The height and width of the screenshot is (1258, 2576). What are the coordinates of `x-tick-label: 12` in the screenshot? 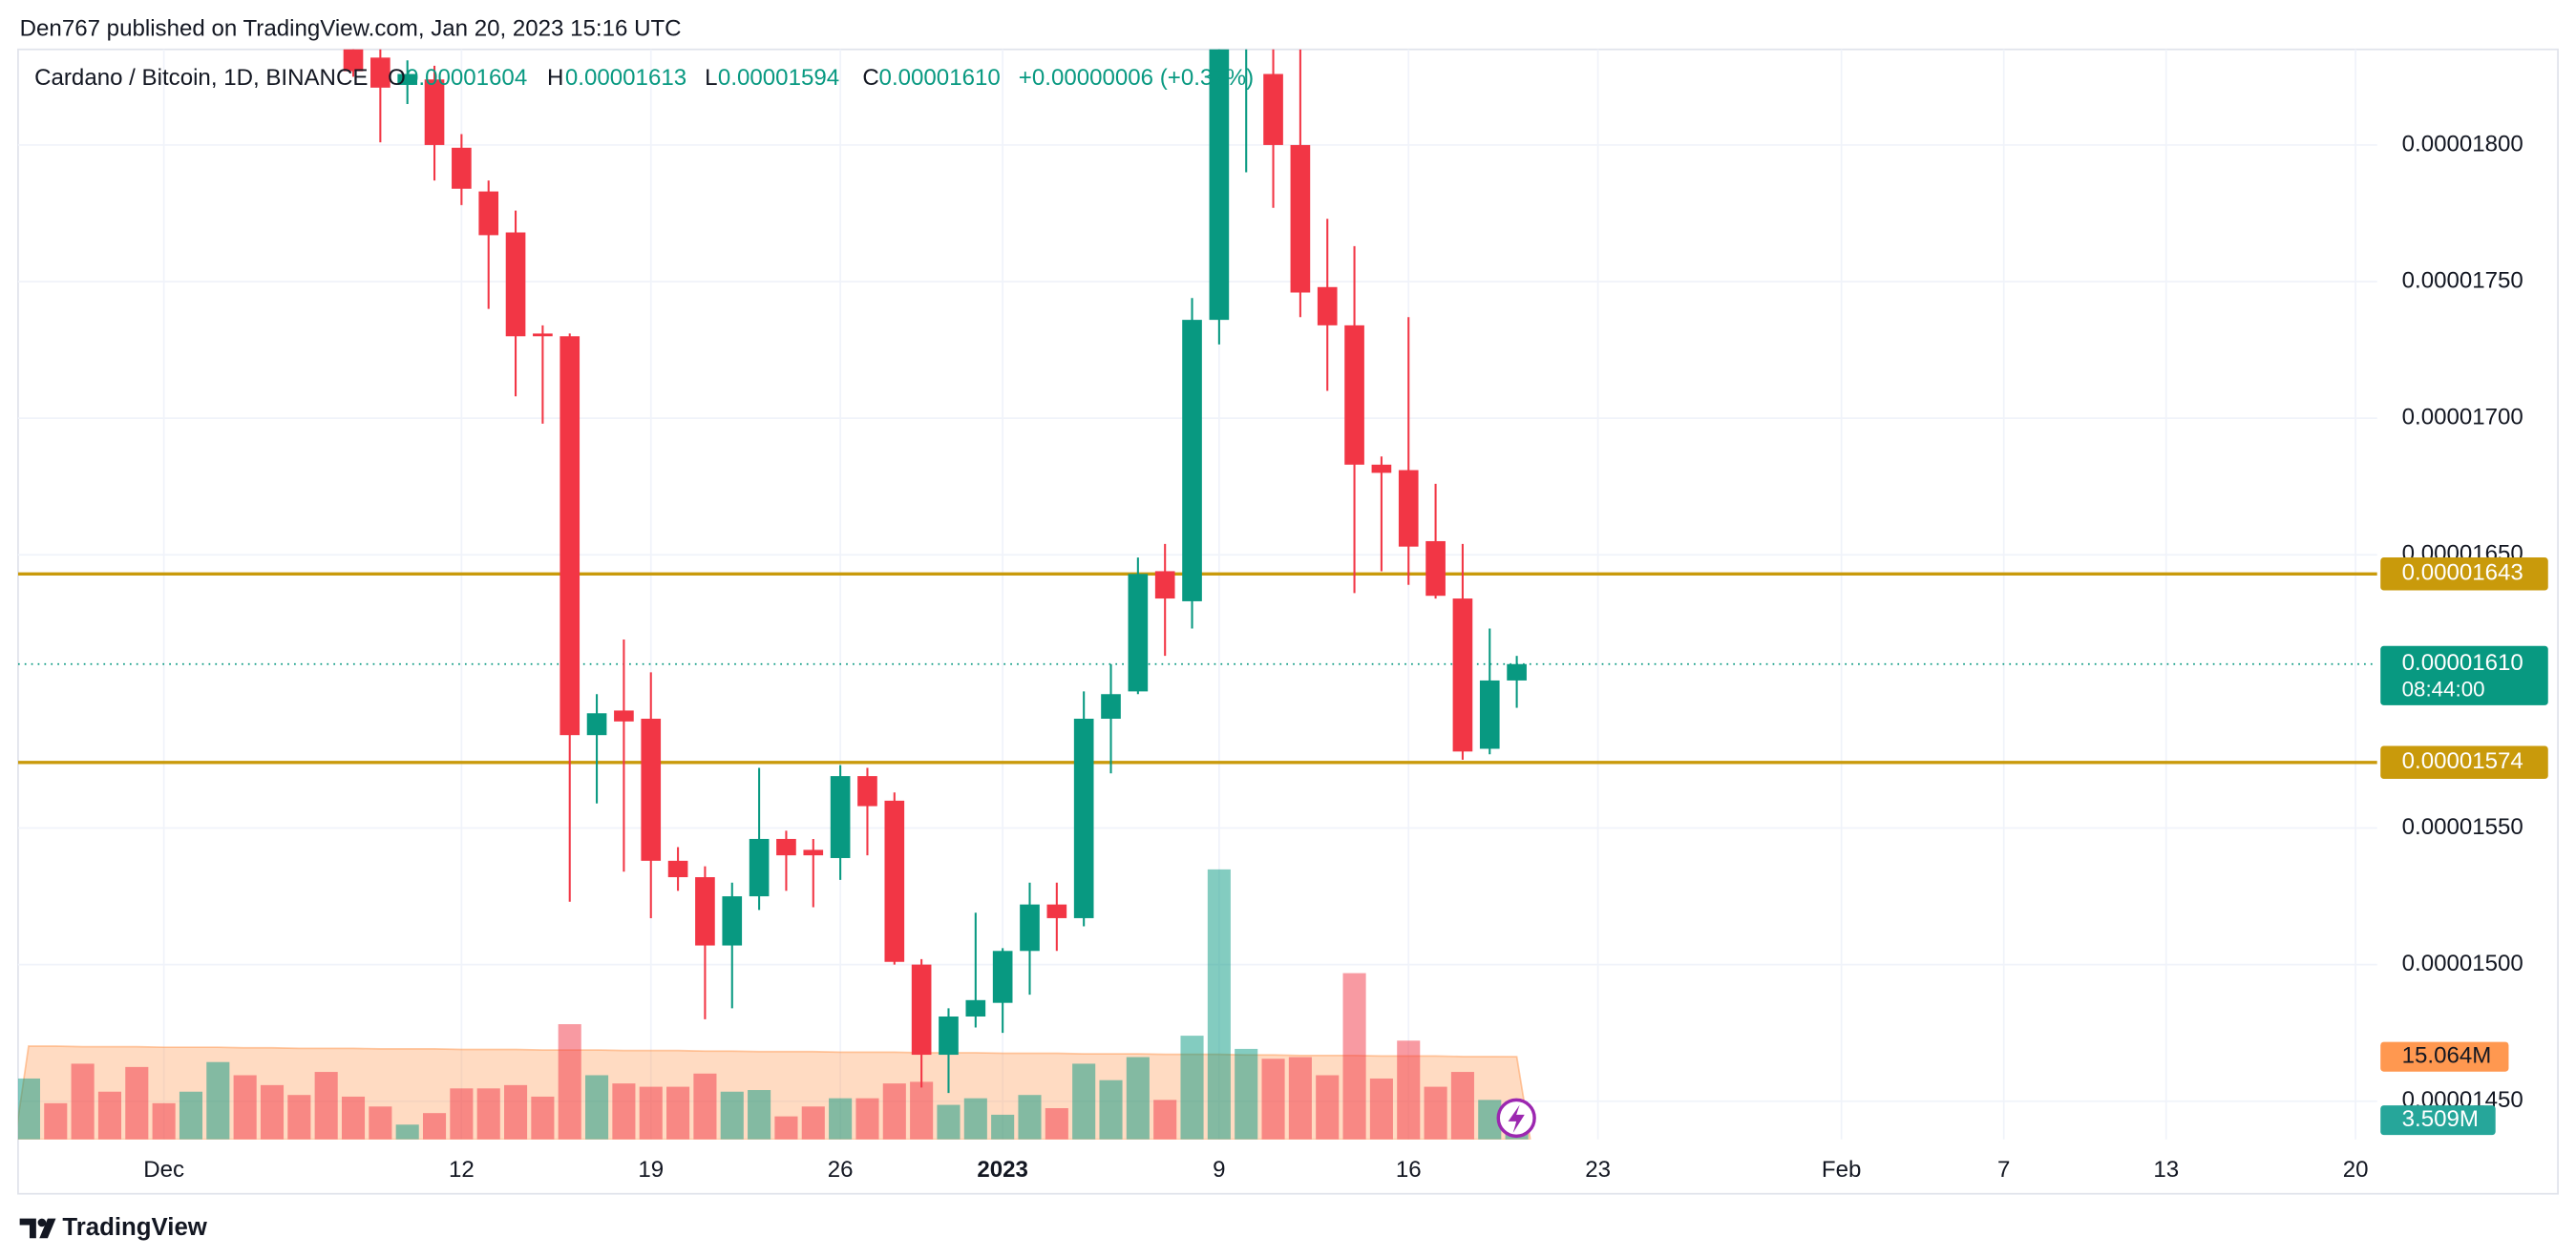 It's located at (462, 1170).